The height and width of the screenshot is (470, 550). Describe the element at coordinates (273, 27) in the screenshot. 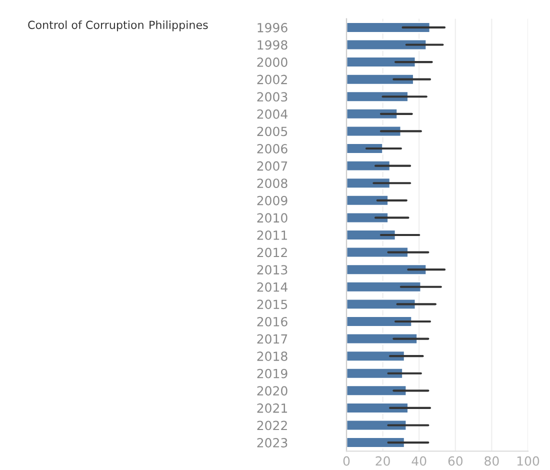

I see `y-tick-label: 1996` at that location.